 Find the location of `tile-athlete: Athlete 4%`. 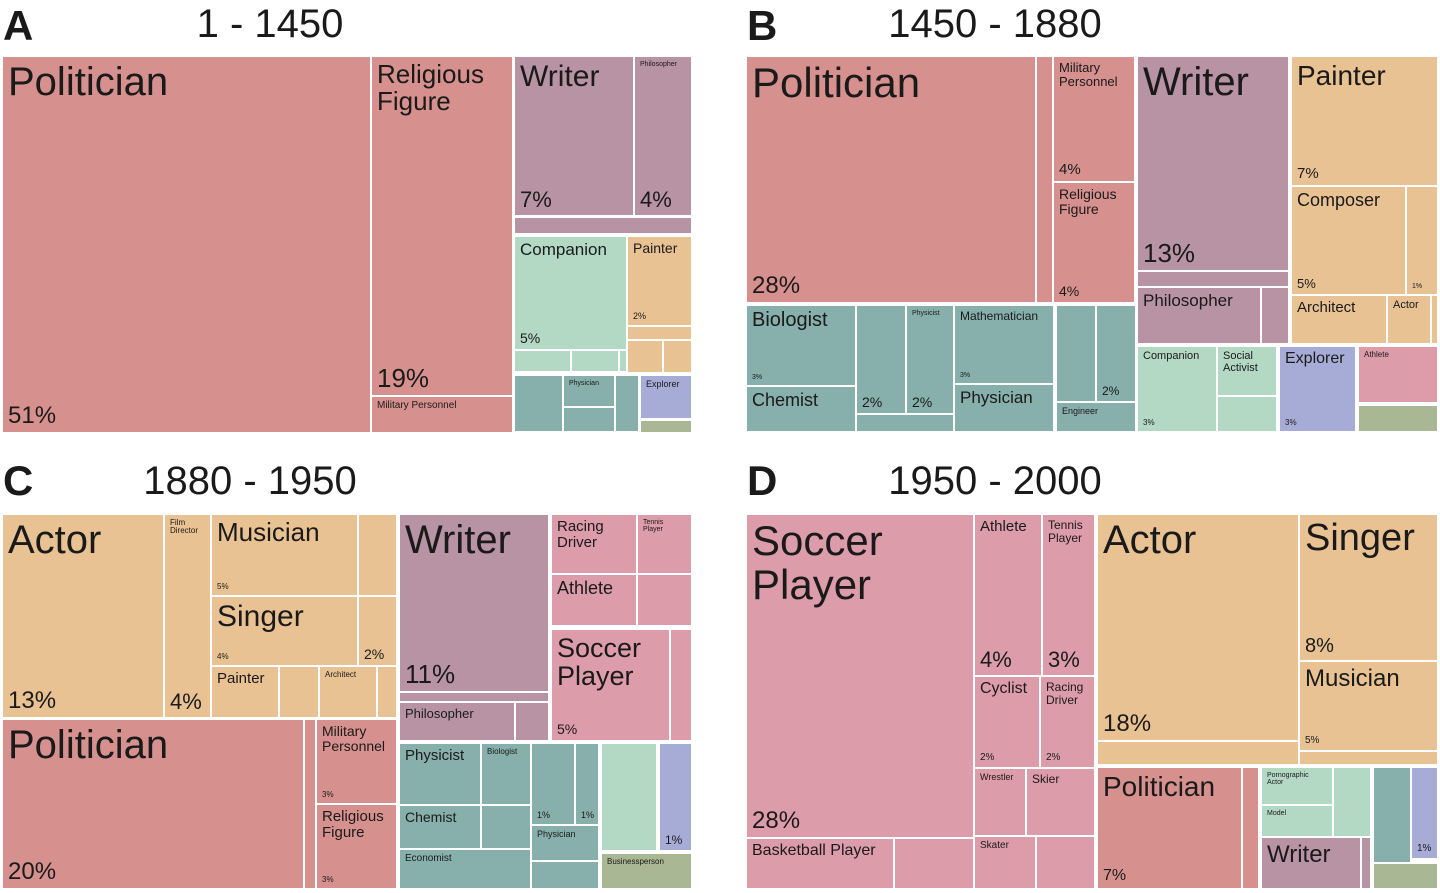

tile-athlete: Athlete 4% is located at coordinates (1008, 595).